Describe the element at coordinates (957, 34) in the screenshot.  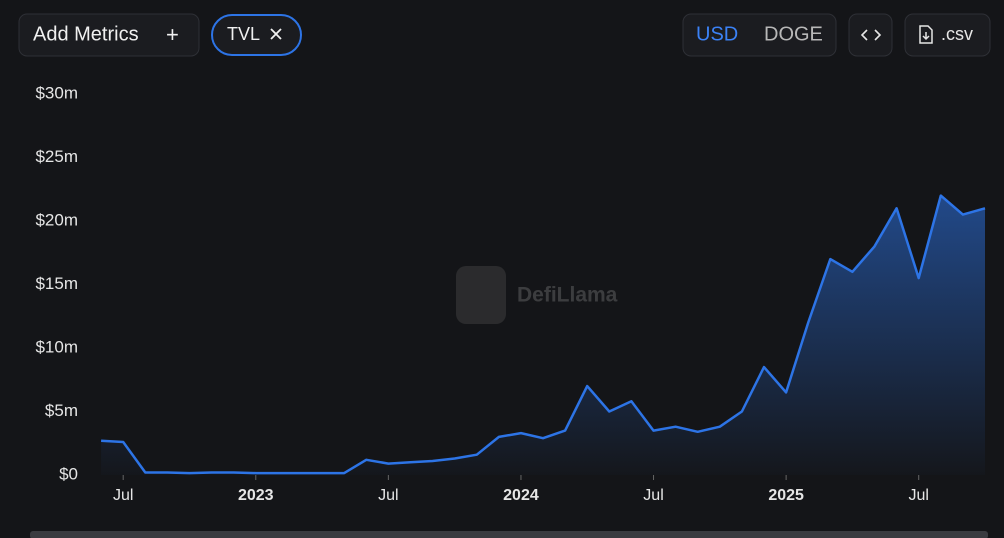
I see `button-label: .csv` at that location.